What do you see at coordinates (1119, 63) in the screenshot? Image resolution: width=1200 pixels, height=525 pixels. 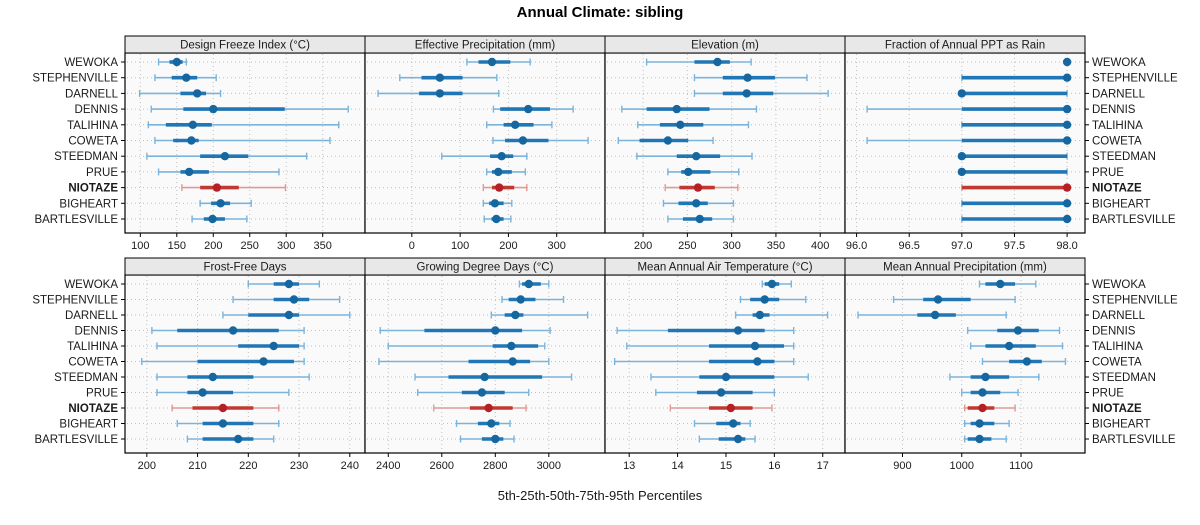 I see `station-label-right: WEWOKA` at bounding box center [1119, 63].